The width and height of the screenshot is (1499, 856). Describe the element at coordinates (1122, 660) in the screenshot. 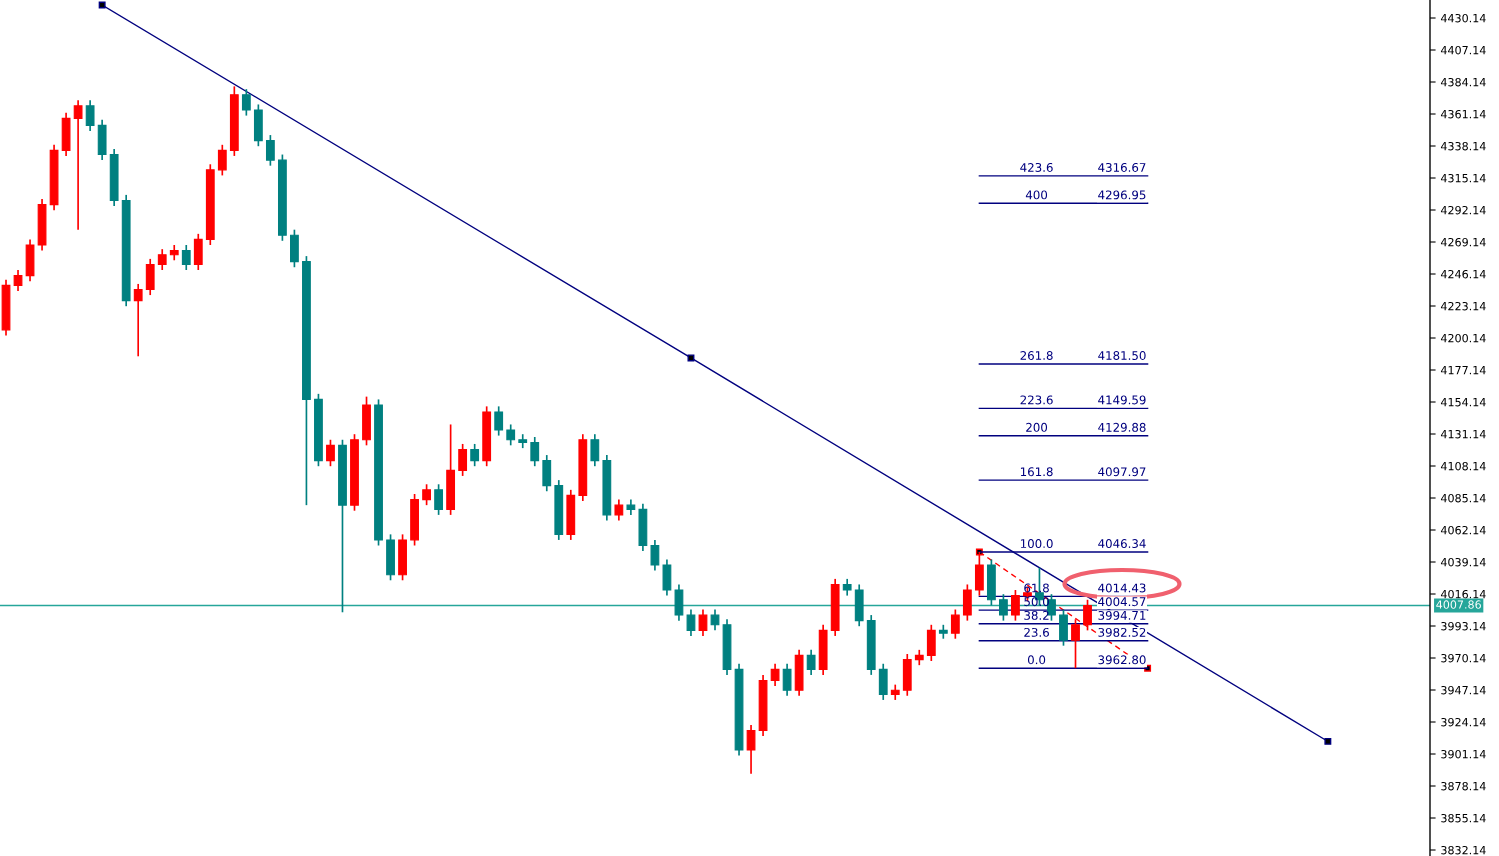

I see `data-label: 3962.80` at that location.